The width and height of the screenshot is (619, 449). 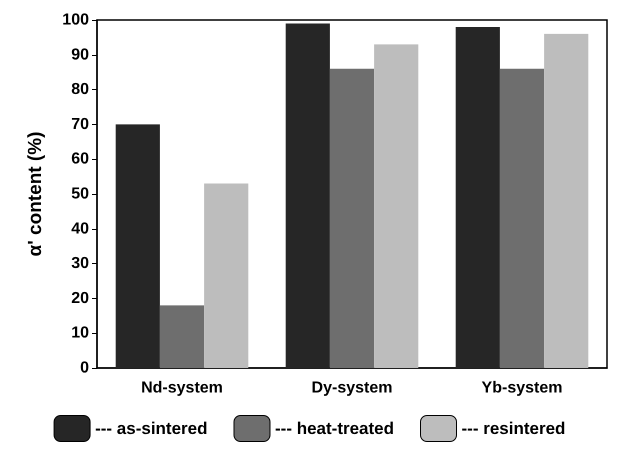 What do you see at coordinates (80, 89) in the screenshot?
I see `y-tick-label: 80` at bounding box center [80, 89].